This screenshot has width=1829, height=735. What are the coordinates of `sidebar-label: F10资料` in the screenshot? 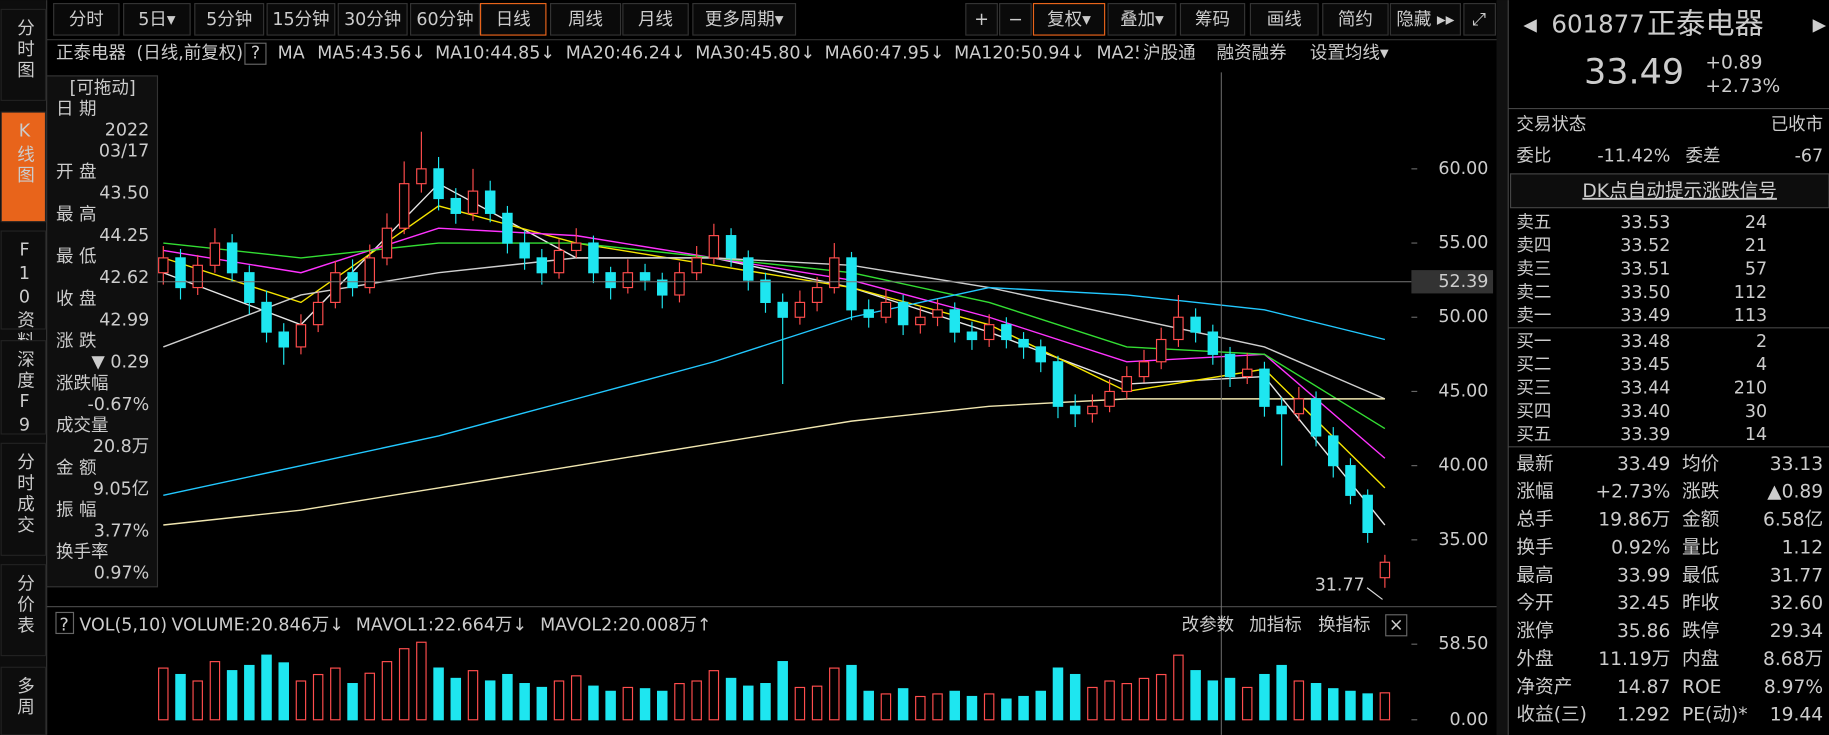 It's located at (24, 296).